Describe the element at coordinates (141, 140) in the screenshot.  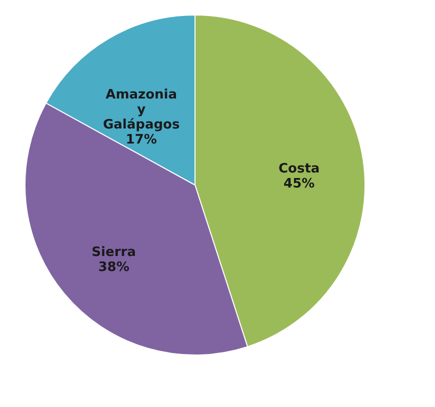
I see `data-label: 17%` at that location.